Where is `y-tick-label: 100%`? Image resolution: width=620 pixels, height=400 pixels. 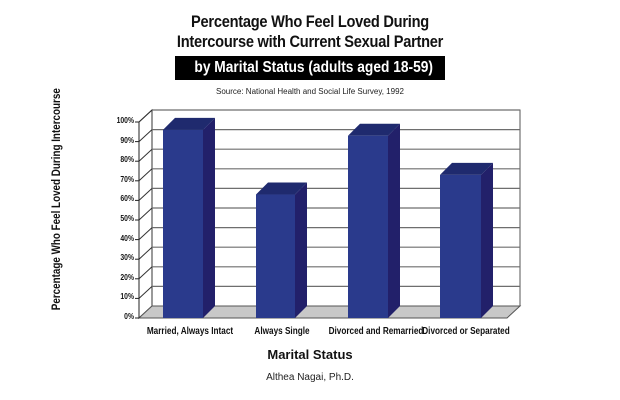
y-tick-label: 100% is located at coordinates (125, 120).